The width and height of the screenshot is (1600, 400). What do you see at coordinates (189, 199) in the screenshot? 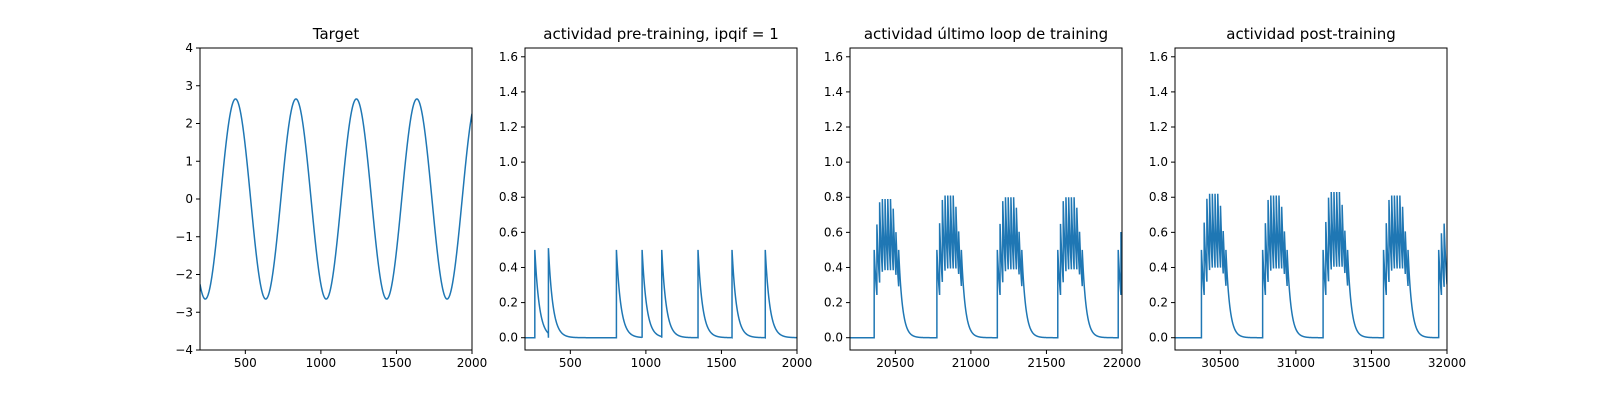
I see `y-tick-label: 0` at bounding box center [189, 199].